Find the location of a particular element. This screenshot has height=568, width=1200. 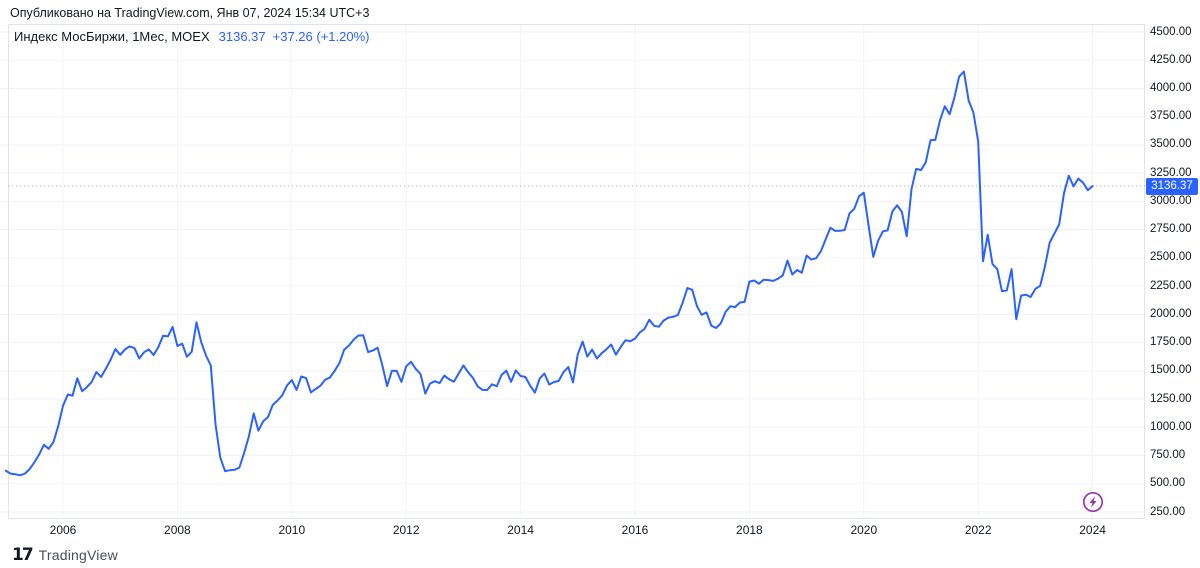

price-tick-label: 750.00 is located at coordinates (1168, 455).